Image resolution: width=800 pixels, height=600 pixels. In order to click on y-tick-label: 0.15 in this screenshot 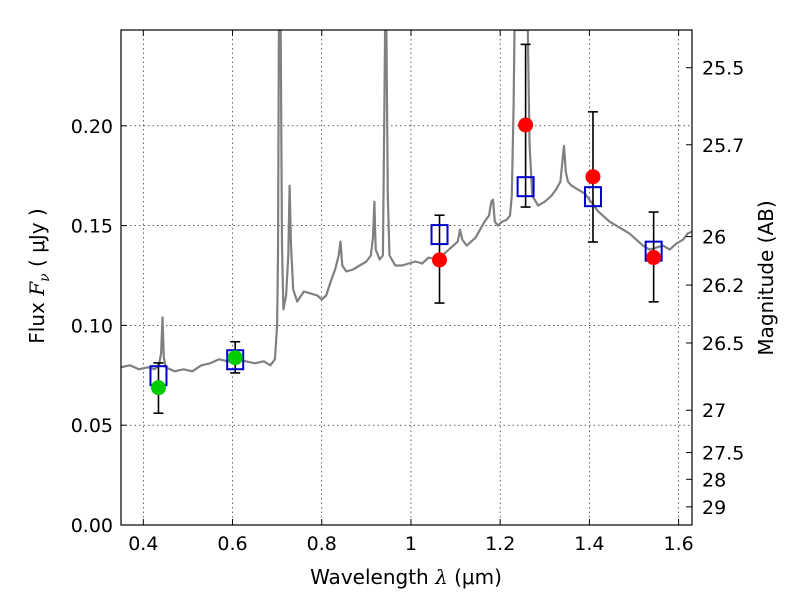, I will do `click(92, 227)`.